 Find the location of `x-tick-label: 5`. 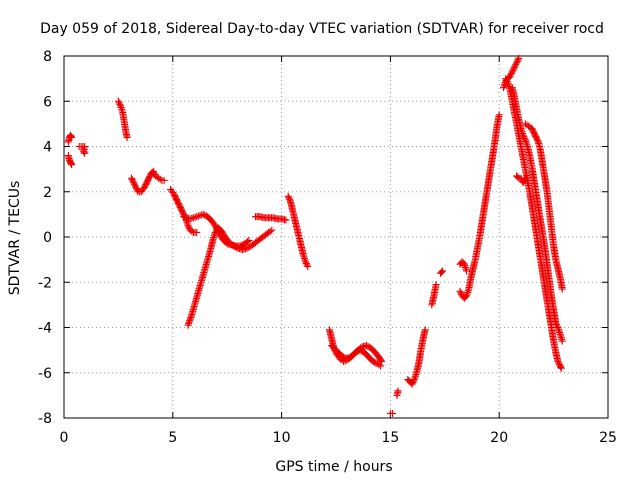

x-tick-label: 5 is located at coordinates (172, 438).